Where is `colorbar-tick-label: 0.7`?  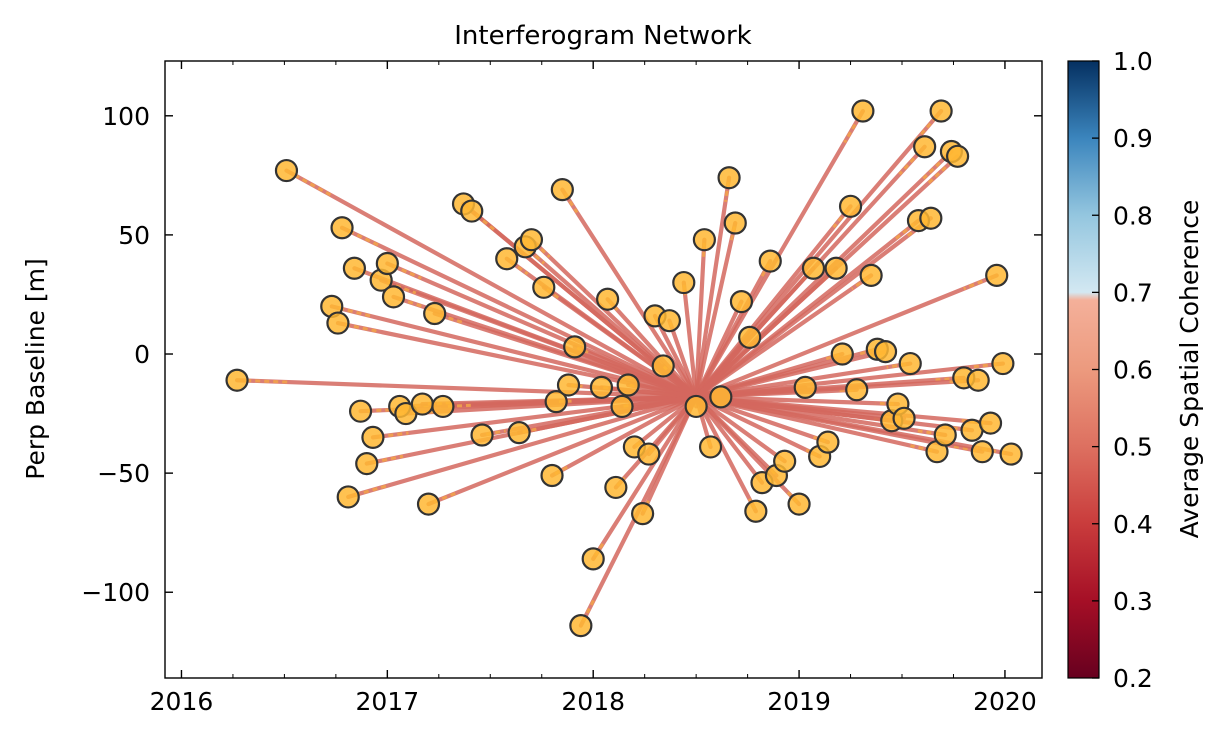
colorbar-tick-label: 0.7 is located at coordinates (1133, 292).